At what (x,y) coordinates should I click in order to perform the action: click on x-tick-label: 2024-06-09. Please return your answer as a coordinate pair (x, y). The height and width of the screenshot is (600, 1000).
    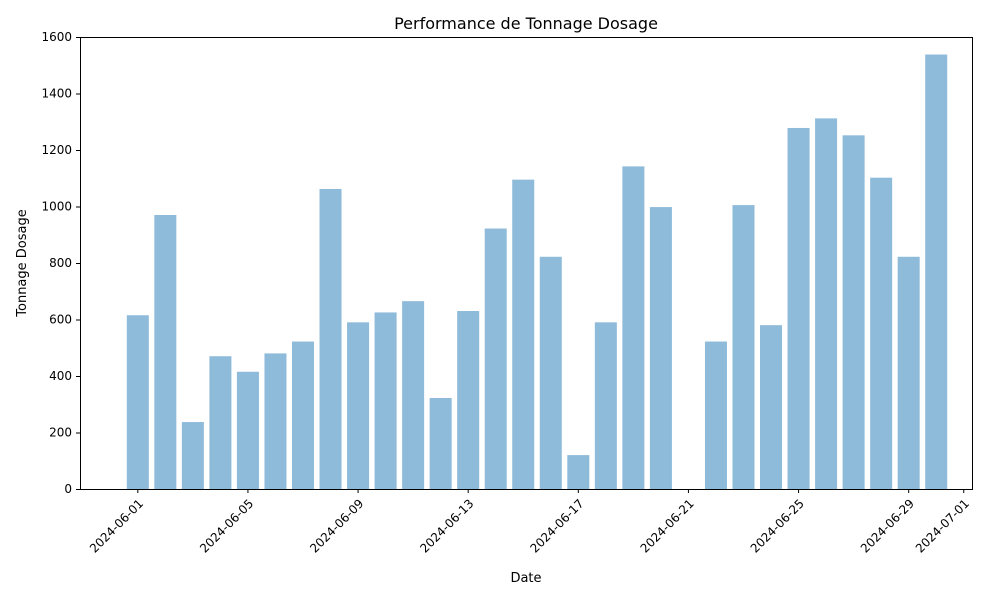
    Looking at the image, I should click on (336, 525).